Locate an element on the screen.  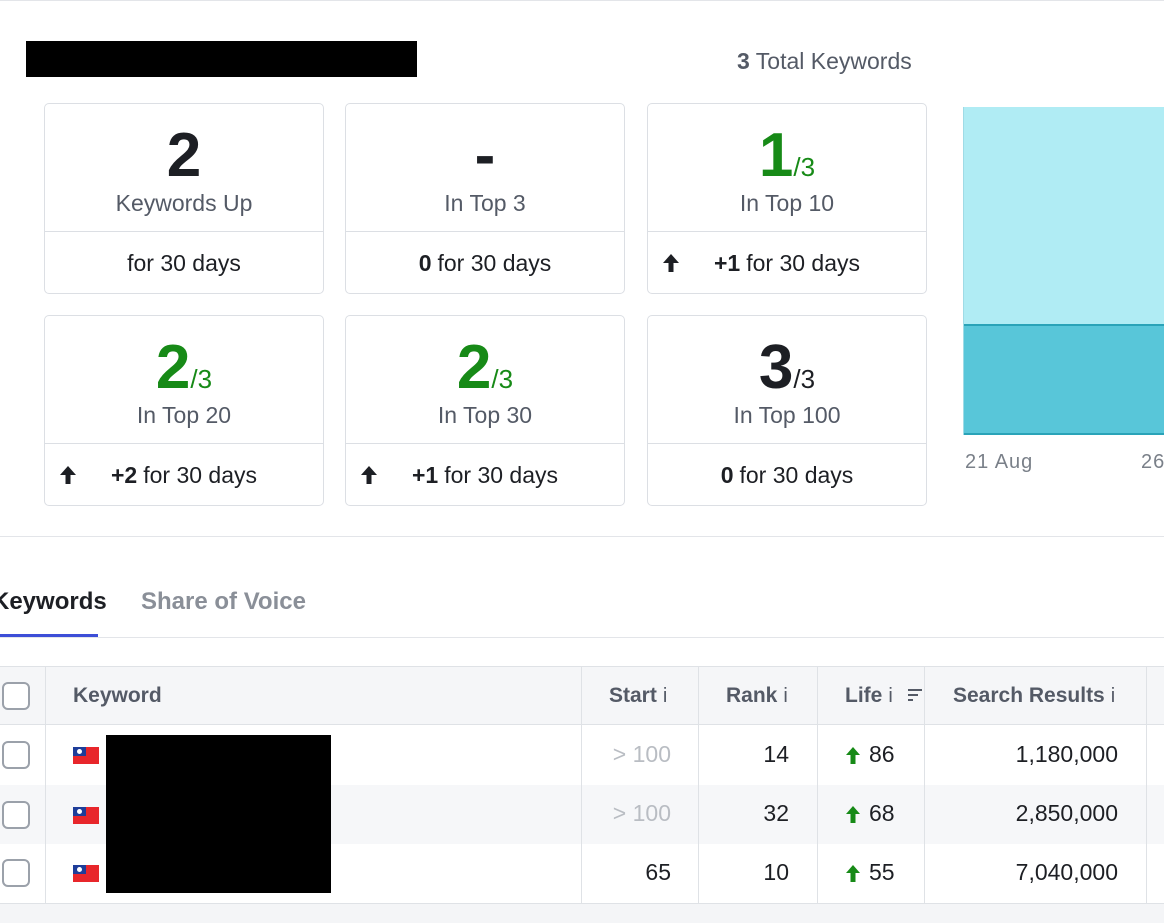
card-in-top-20: 2/3 In Top 20 +2 for 30 days is located at coordinates (184, 410).